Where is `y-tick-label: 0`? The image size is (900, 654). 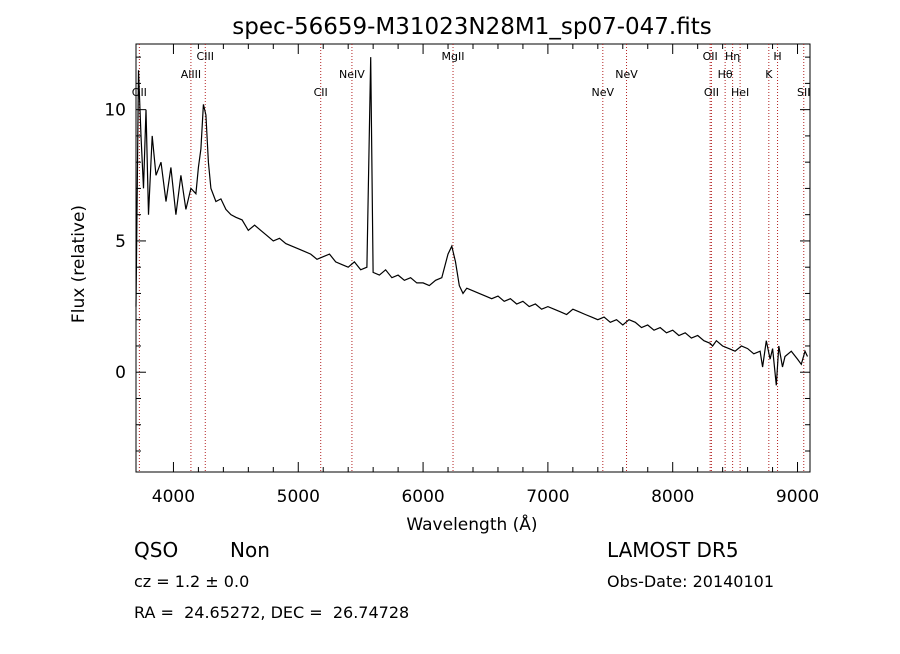 y-tick-label: 0 is located at coordinates (120, 373).